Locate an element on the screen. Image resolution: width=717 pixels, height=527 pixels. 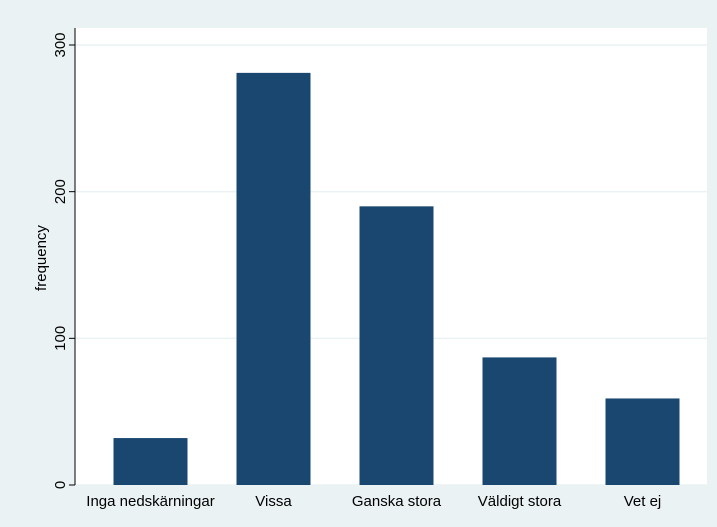
x-tick-label: Inga nedskärningar is located at coordinates (150, 501).